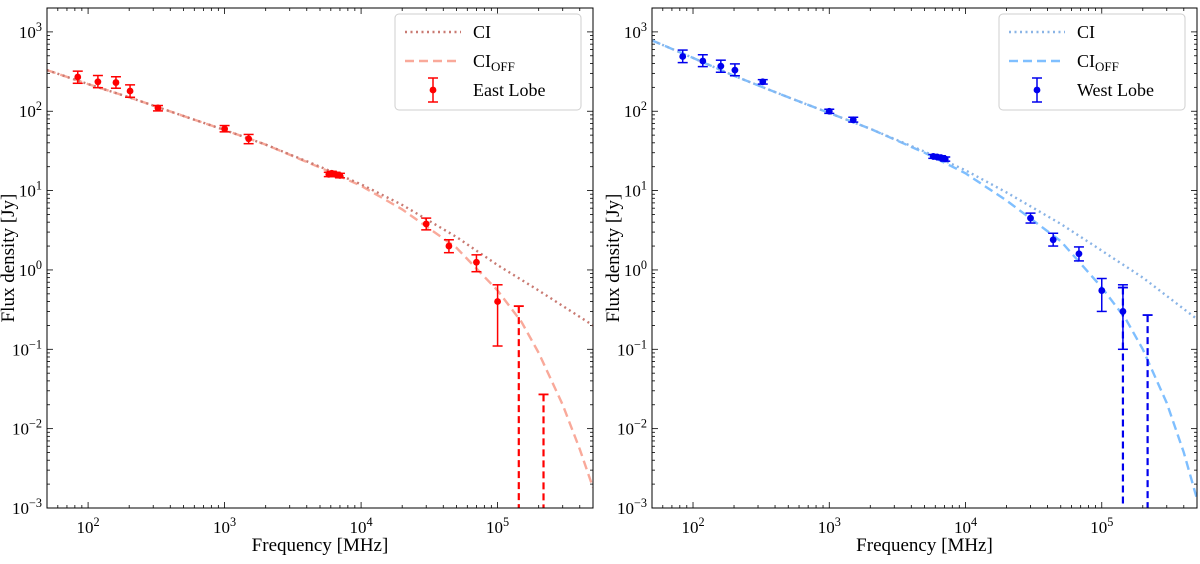  I want to click on legend-label: East Lobe, so click(509, 90).